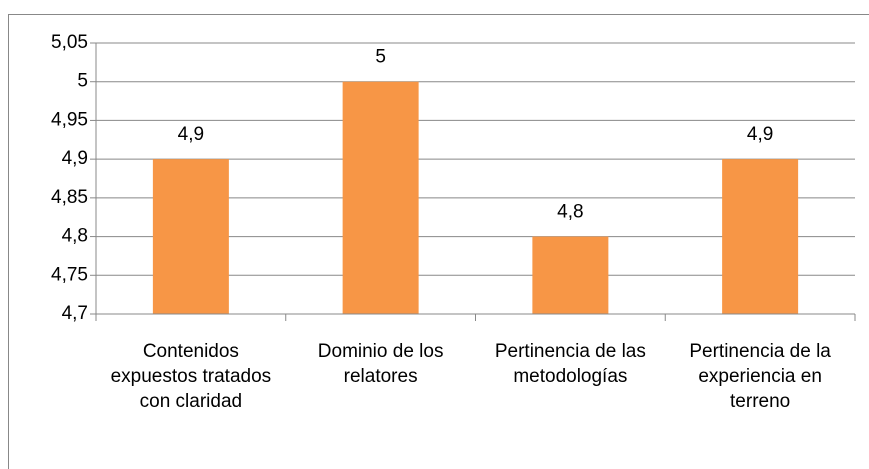 The image size is (869, 469). I want to click on data-label: 5, so click(380, 57).